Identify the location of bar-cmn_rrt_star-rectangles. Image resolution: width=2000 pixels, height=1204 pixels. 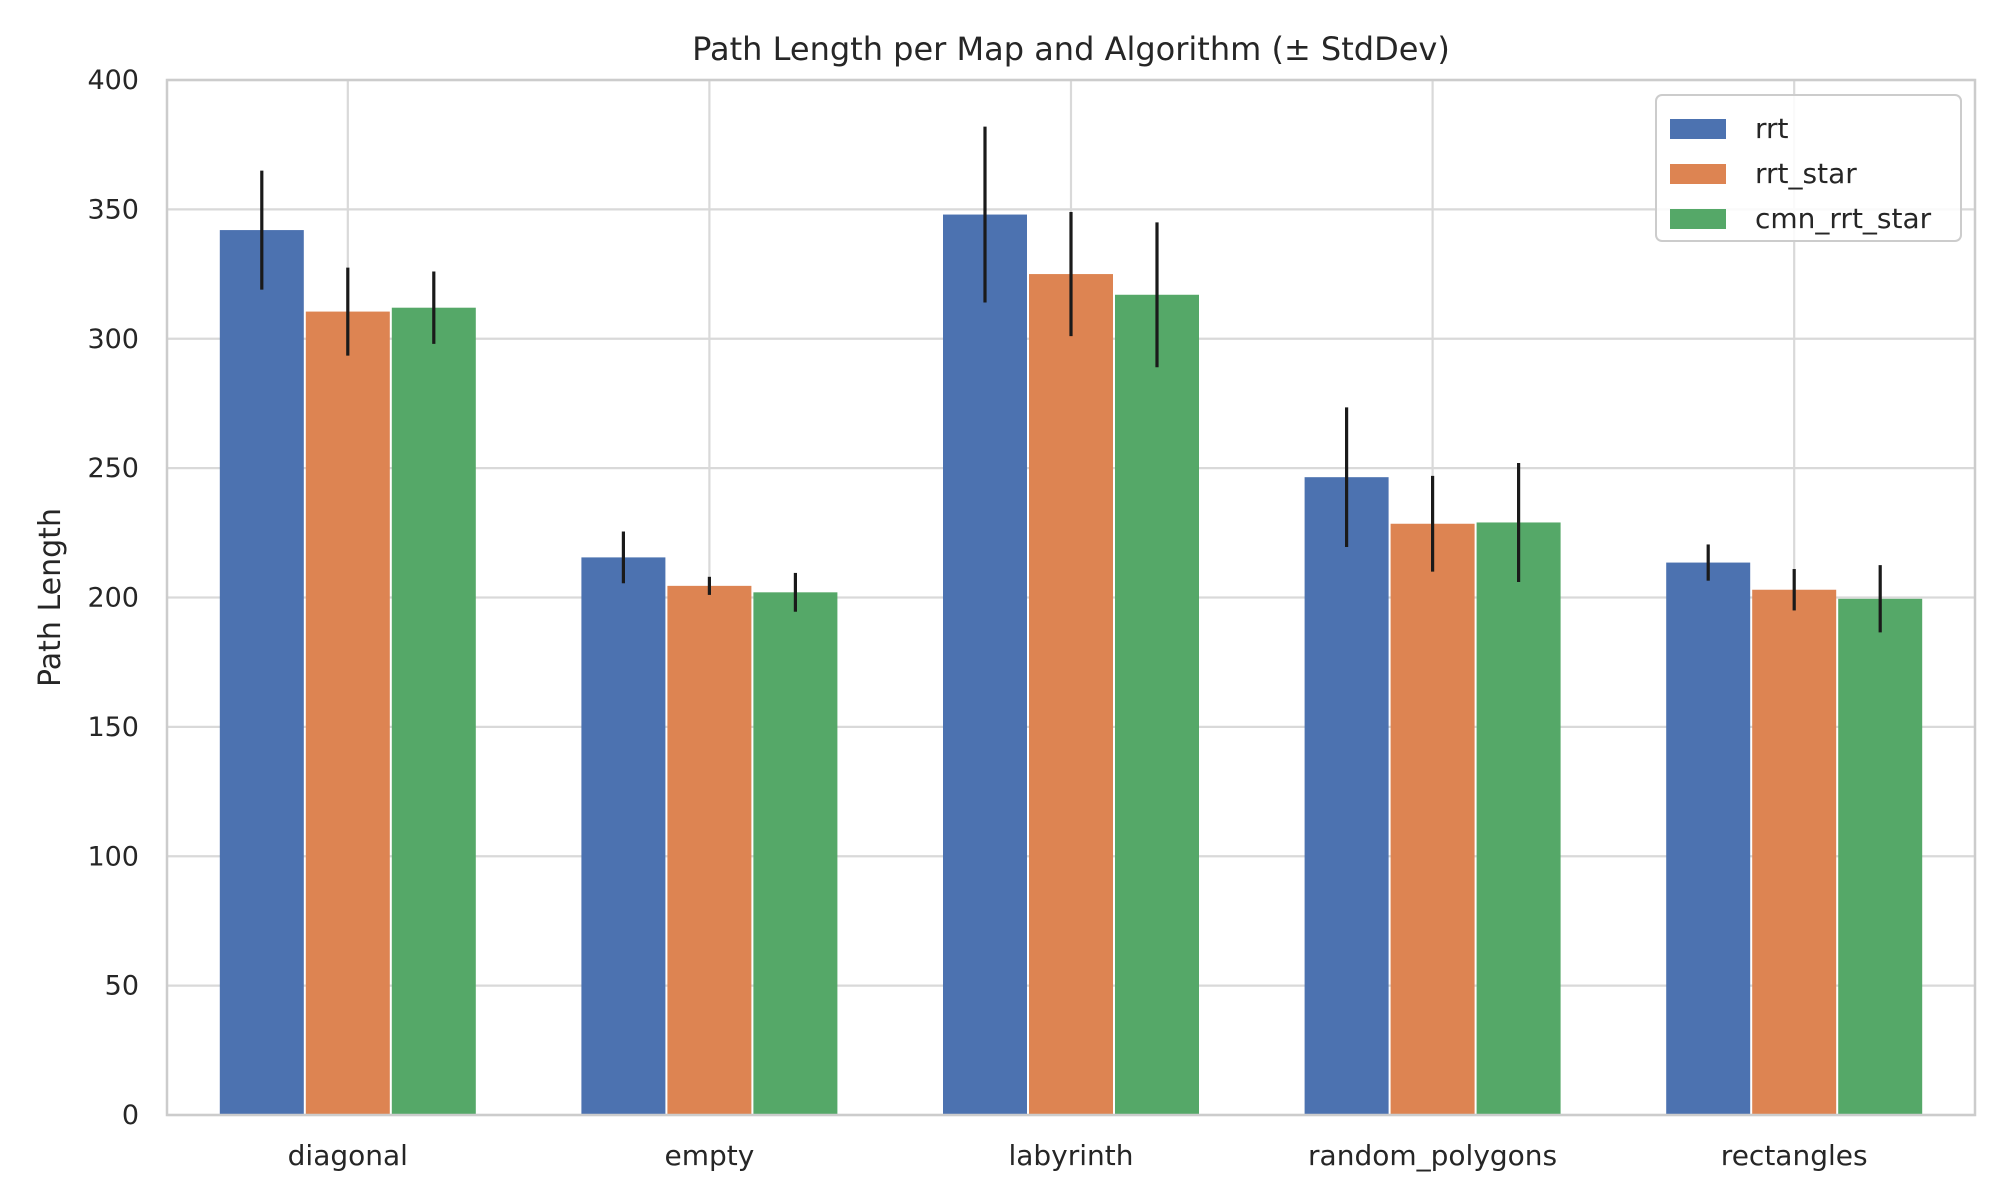
(1880, 856).